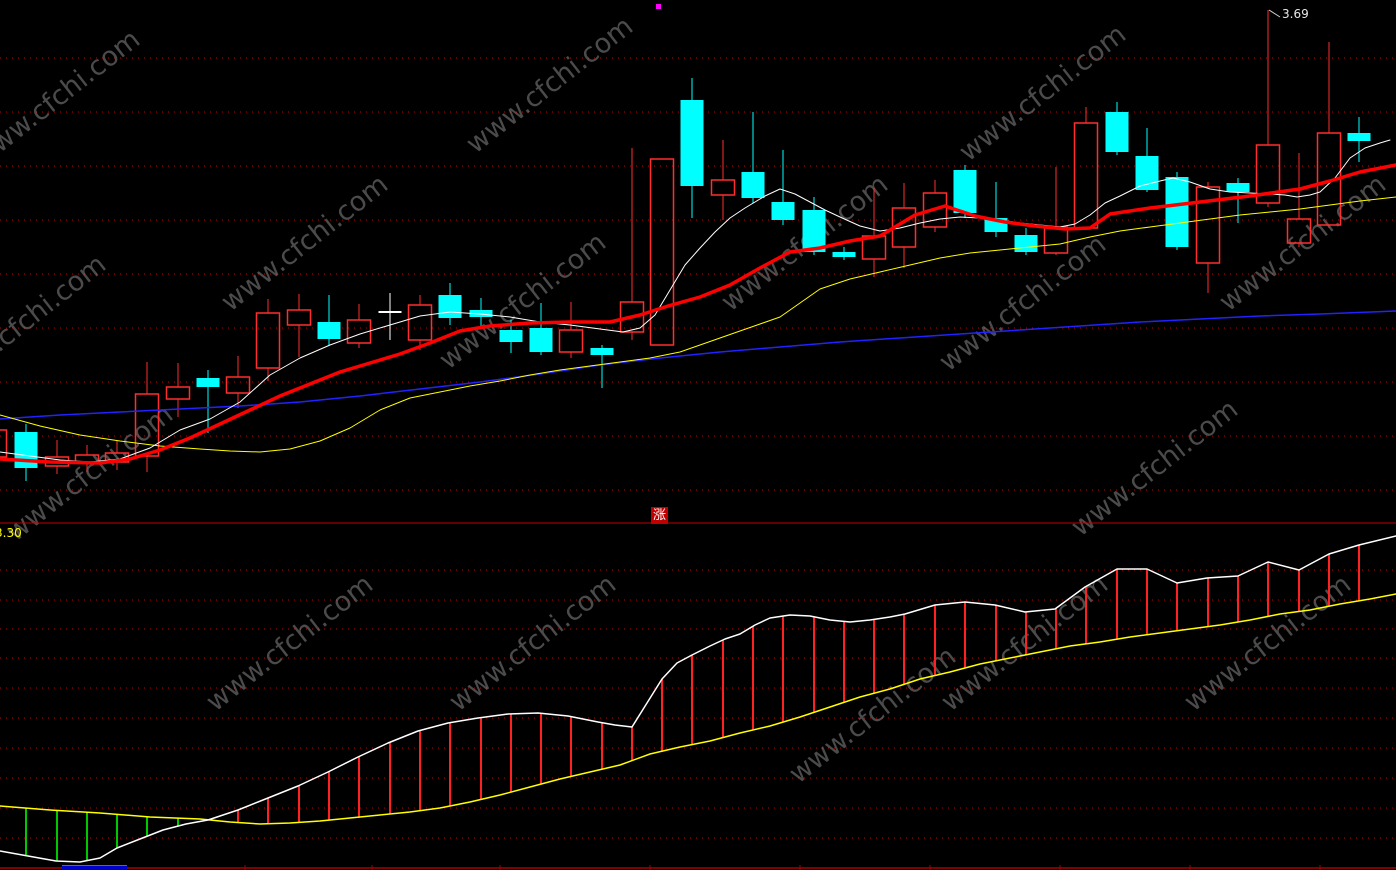 The image size is (1396, 870). What do you see at coordinates (1295, 14) in the screenshot?
I see `high-price-label: 3.69` at bounding box center [1295, 14].